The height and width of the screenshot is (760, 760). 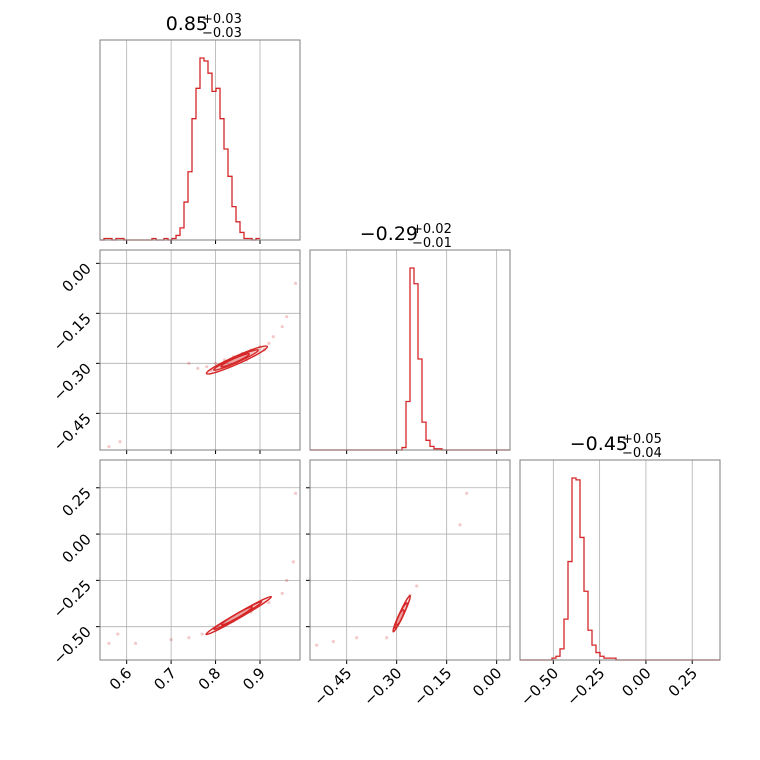 I want to click on histogram-panel: −0.29+0.02−0.01, so click(x=410, y=338).